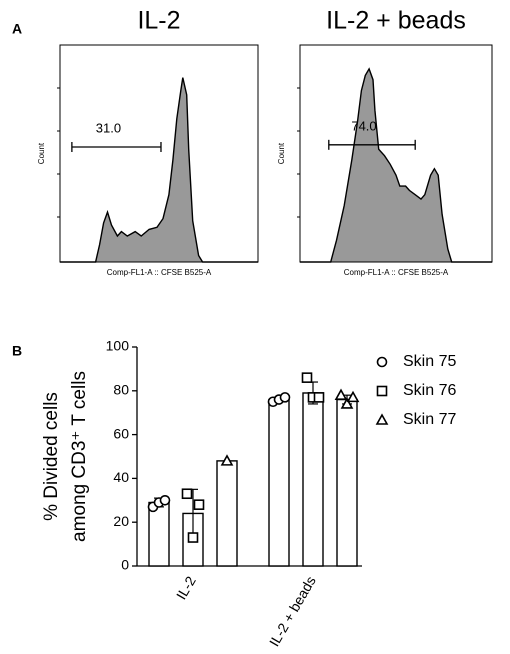 This screenshot has width=510, height=654. What do you see at coordinates (17, 351) in the screenshot?
I see `panel-label: B` at bounding box center [17, 351].